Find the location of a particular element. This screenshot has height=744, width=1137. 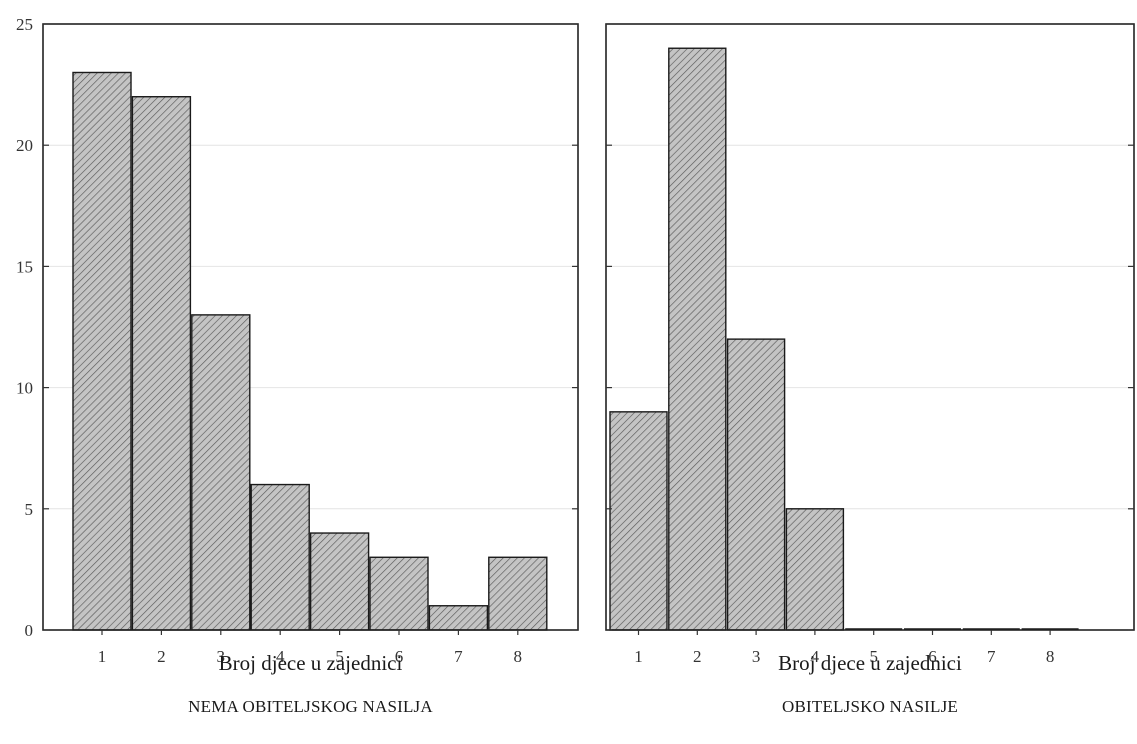

left-x-axis-title: Broj djece u zajednici is located at coordinates (311, 663).